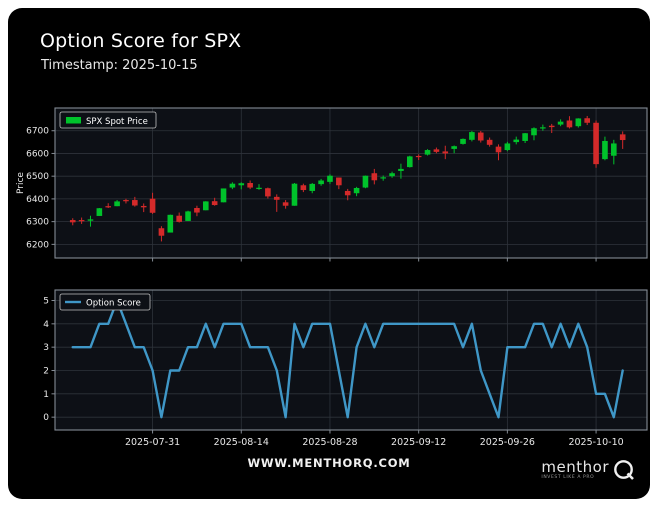  Describe the element at coordinates (595, 442) in the screenshot. I see `x-tick-label: 2025-10-10` at that location.